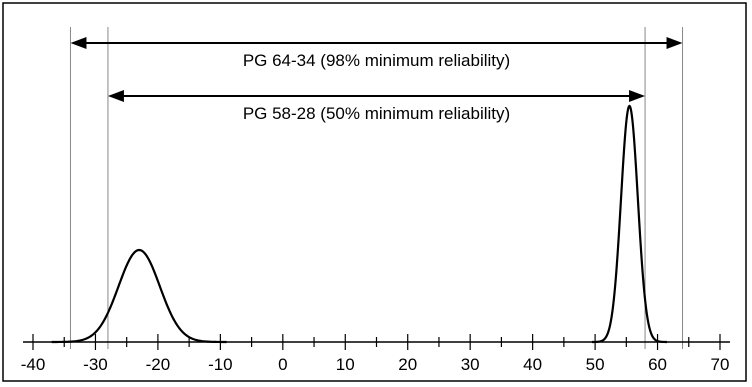 The image size is (752, 387). What do you see at coordinates (720, 364) in the screenshot?
I see `x-axis-tick-label: 70` at bounding box center [720, 364].